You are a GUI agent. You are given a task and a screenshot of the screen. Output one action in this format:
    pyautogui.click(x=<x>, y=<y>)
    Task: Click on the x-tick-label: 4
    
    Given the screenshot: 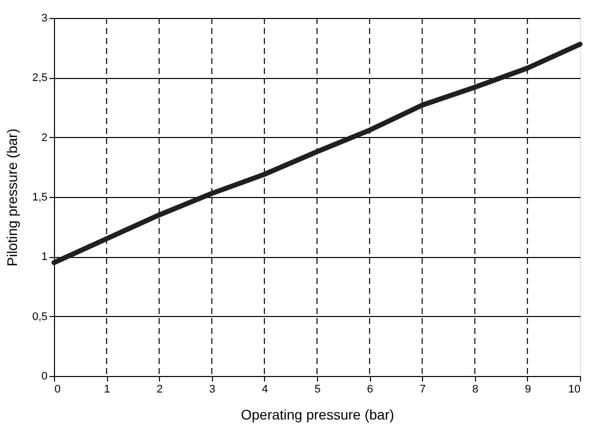 What is the action you would take?
    pyautogui.click(x=265, y=390)
    